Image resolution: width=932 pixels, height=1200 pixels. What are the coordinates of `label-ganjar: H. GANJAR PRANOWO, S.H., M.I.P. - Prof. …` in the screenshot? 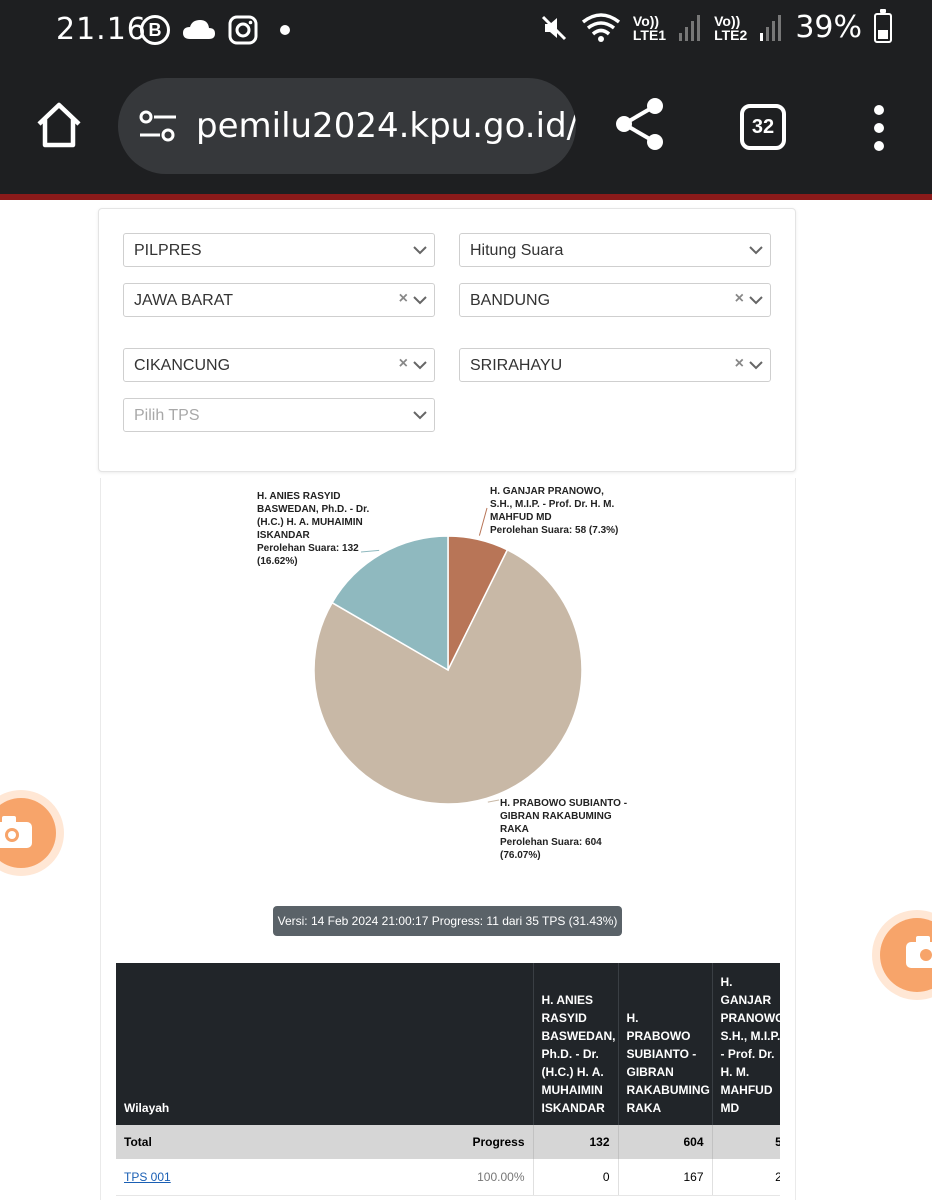 It's located at (554, 511).